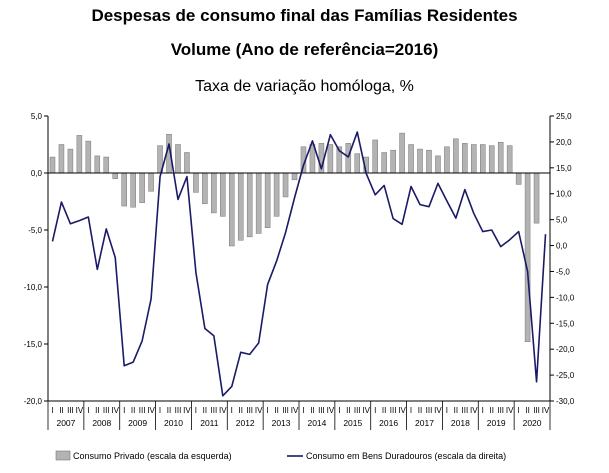  I want to click on chart-subtitle: Taxa de variação homóloga, %, so click(304, 86).